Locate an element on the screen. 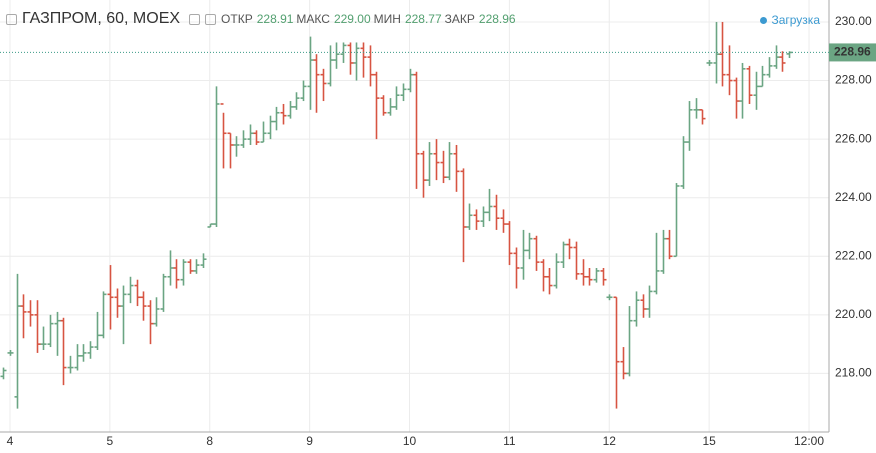 The width and height of the screenshot is (876, 453). field-value: 228.91 is located at coordinates (275, 19).